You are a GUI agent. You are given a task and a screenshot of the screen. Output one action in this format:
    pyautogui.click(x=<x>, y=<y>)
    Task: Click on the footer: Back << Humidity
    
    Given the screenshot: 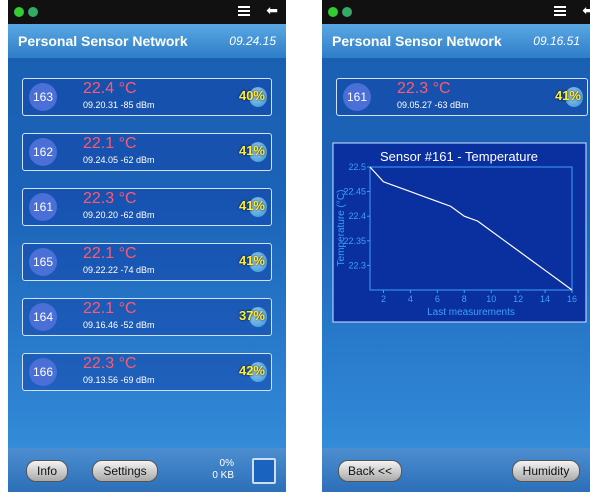 What is the action you would take?
    pyautogui.click(x=456, y=470)
    